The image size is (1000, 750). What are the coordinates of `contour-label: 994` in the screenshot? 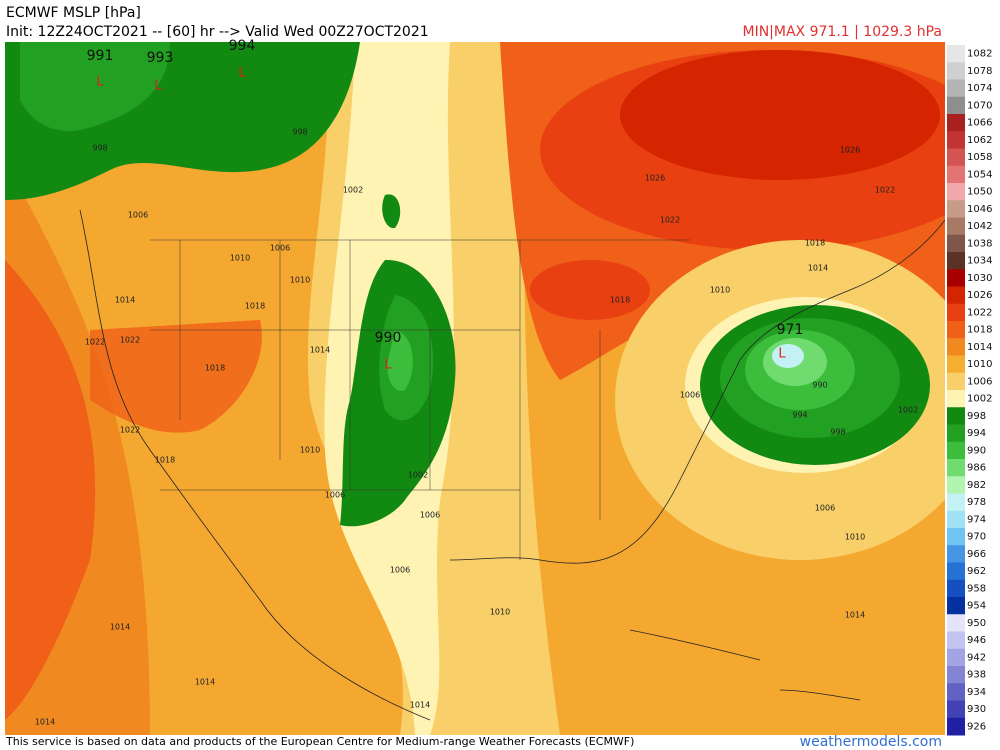 It's located at (799, 415).